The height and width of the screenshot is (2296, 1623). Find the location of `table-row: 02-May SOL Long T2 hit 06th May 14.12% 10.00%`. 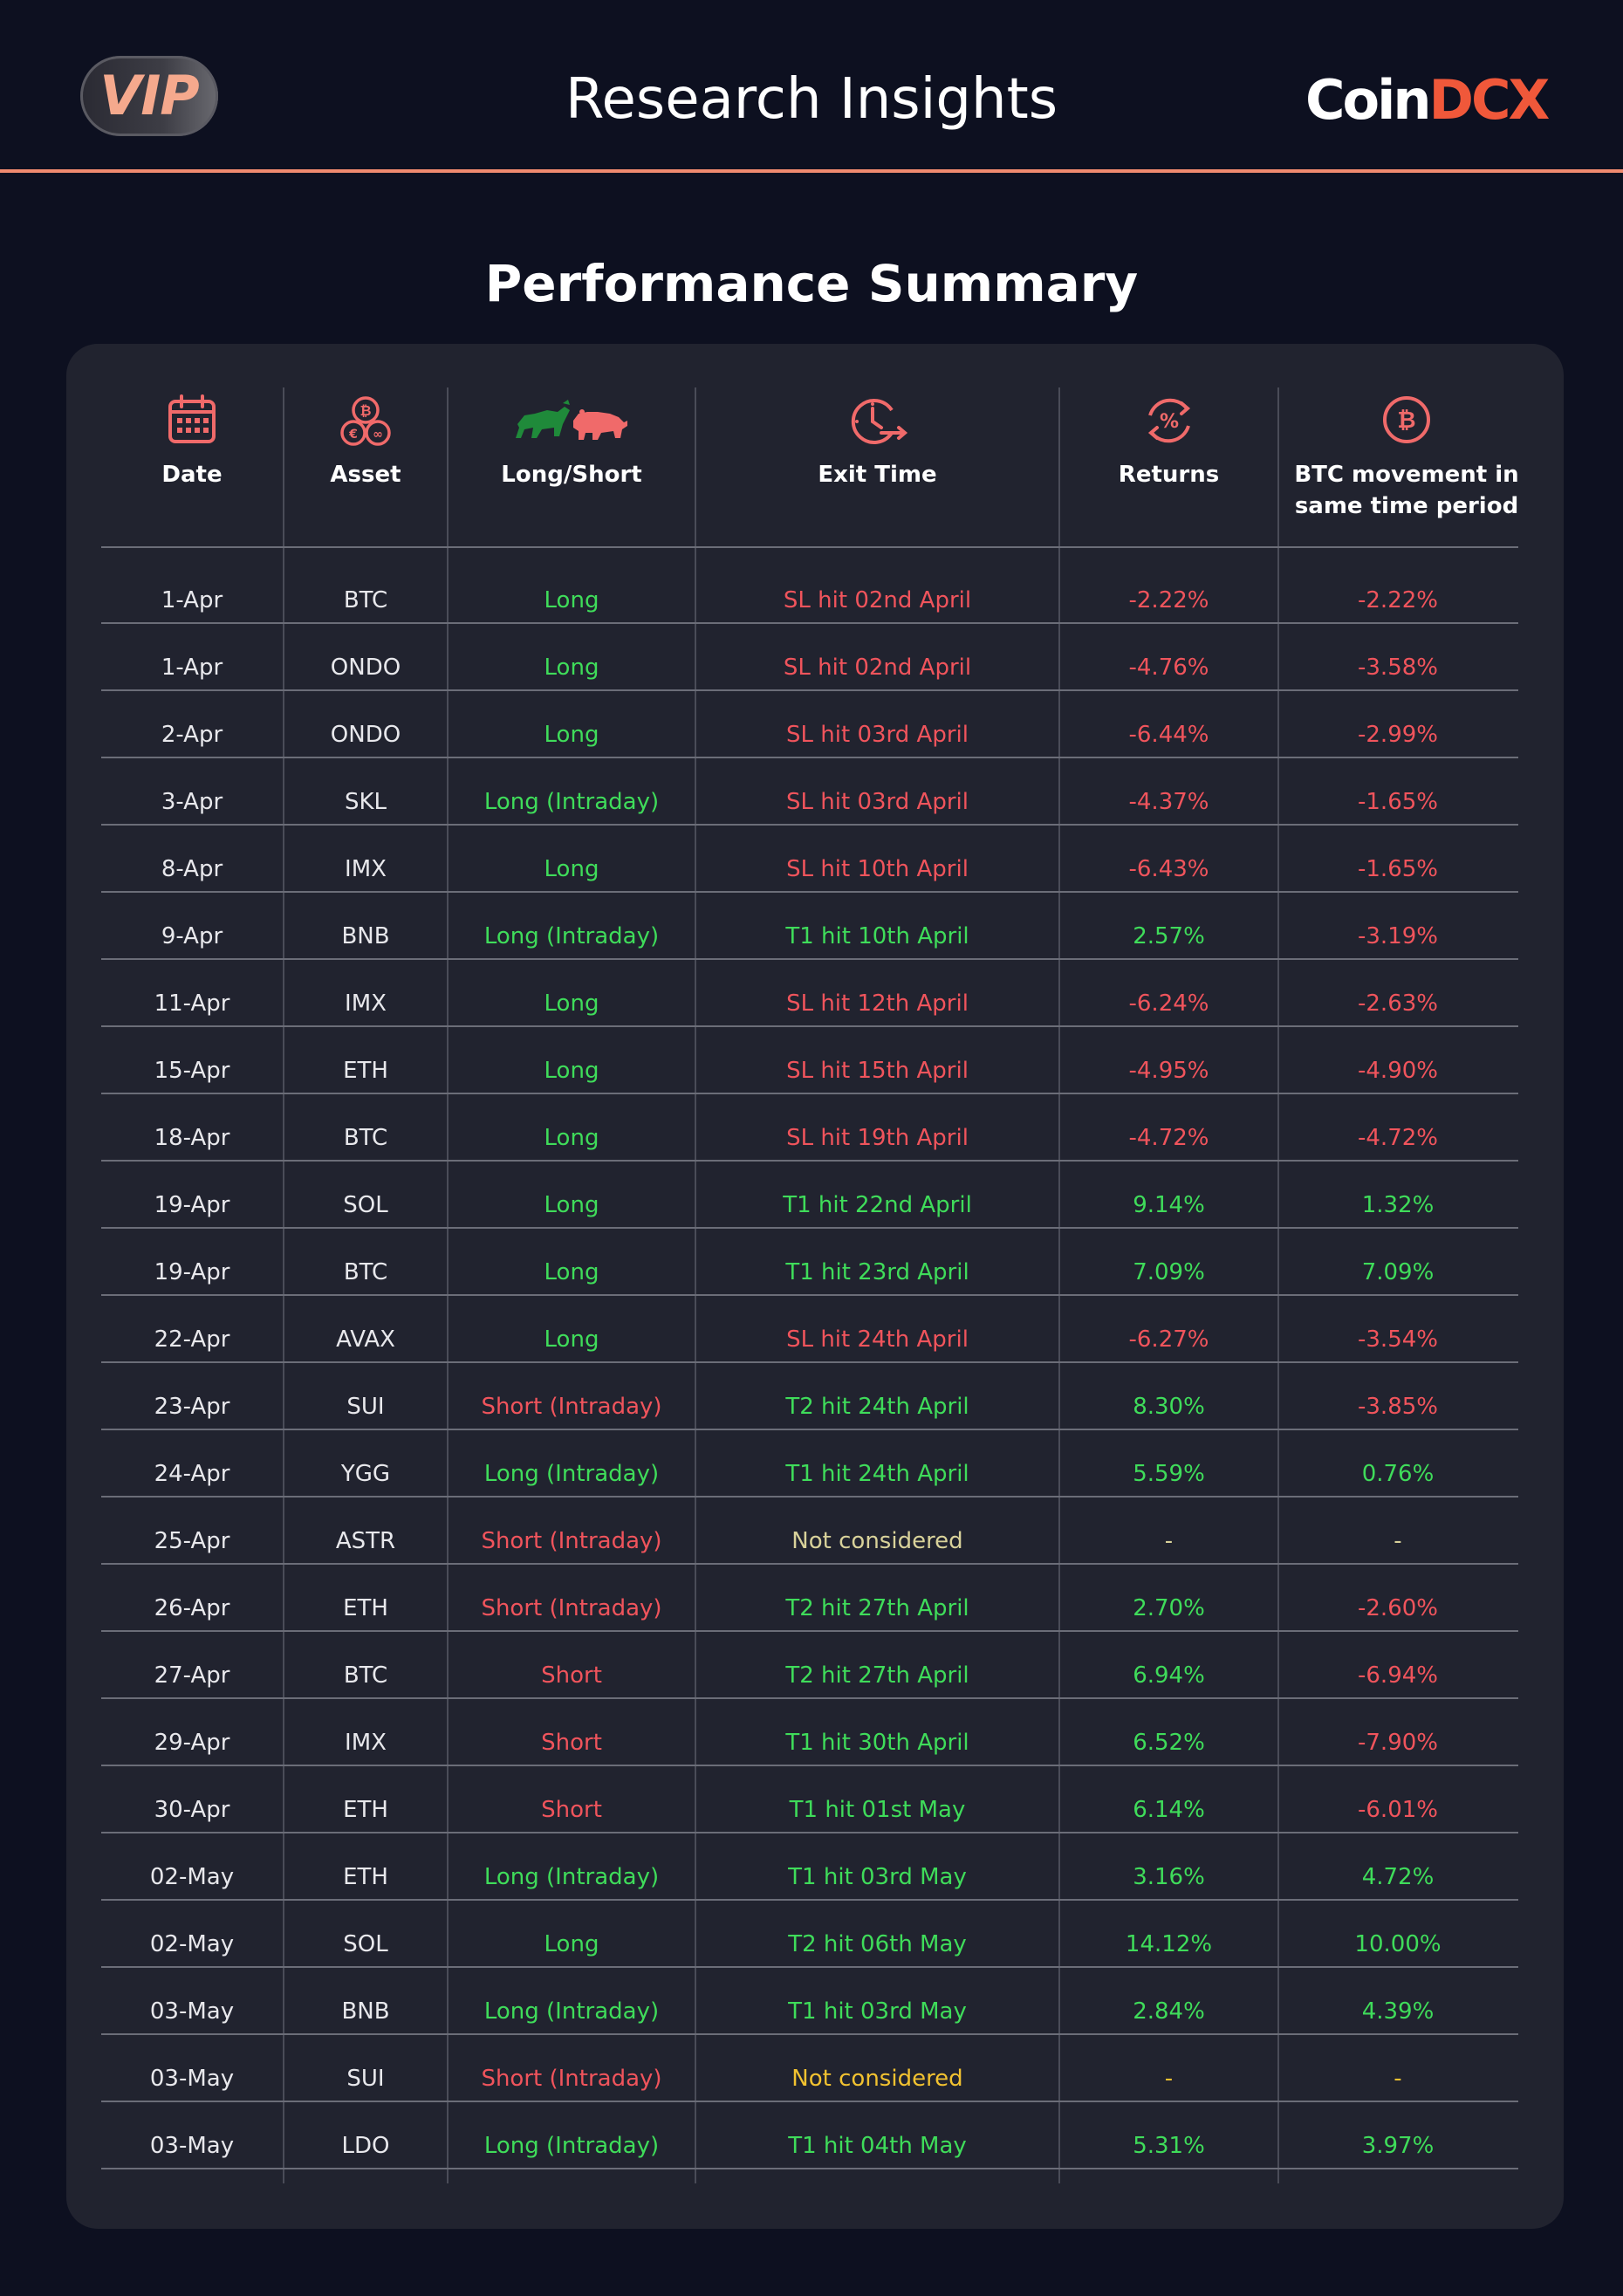

table-row: 02-May SOL Long T2 hit 06th May 14.12% 10.00% is located at coordinates (812, 1945).